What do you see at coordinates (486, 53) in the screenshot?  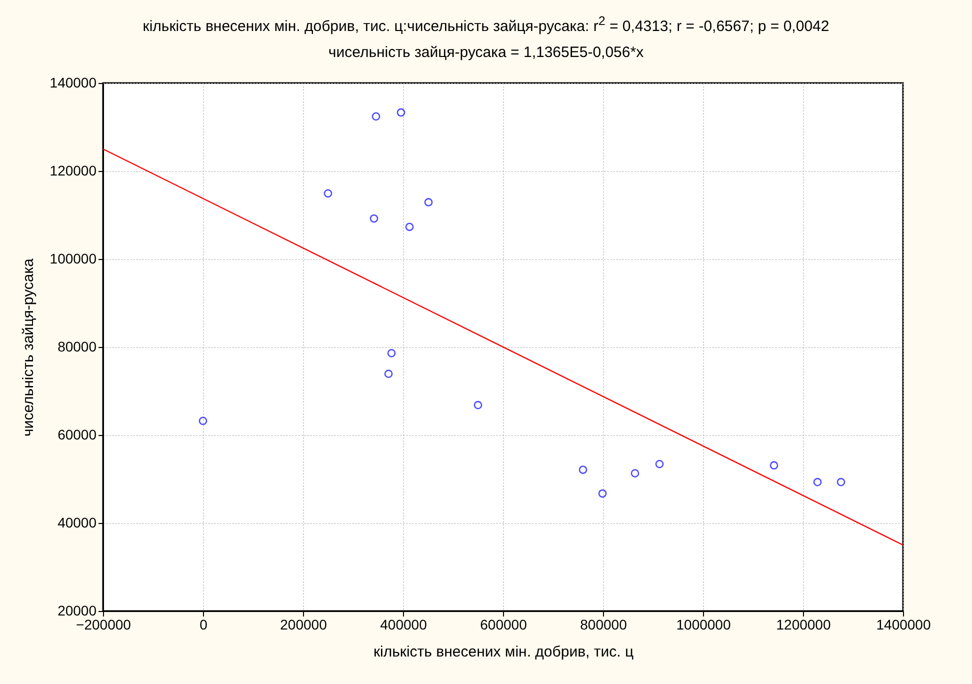 I see `chart-subtitle: чисельність зайця-русака = 1,1365E5-0,056*x` at bounding box center [486, 53].